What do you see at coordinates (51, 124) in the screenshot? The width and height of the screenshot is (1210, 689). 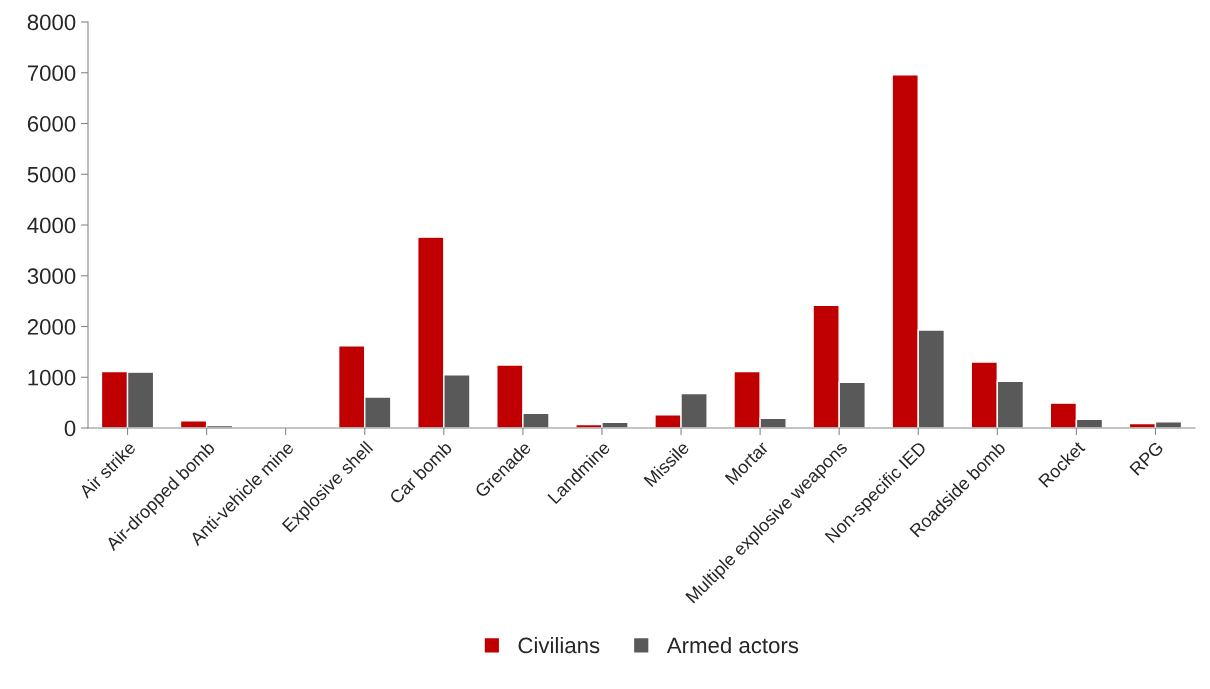 I see `y-tick-label: 6000` at bounding box center [51, 124].